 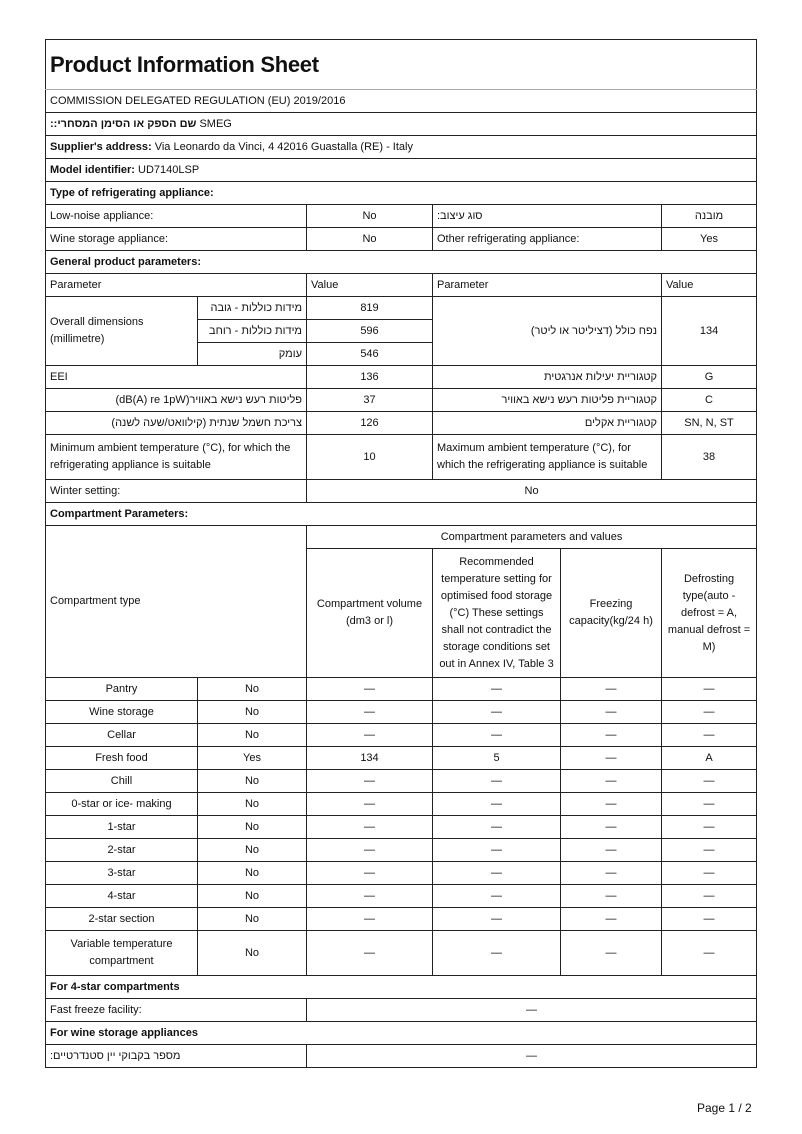 What do you see at coordinates (121, 873) in the screenshot?
I see `compartment-name: 3-star` at bounding box center [121, 873].